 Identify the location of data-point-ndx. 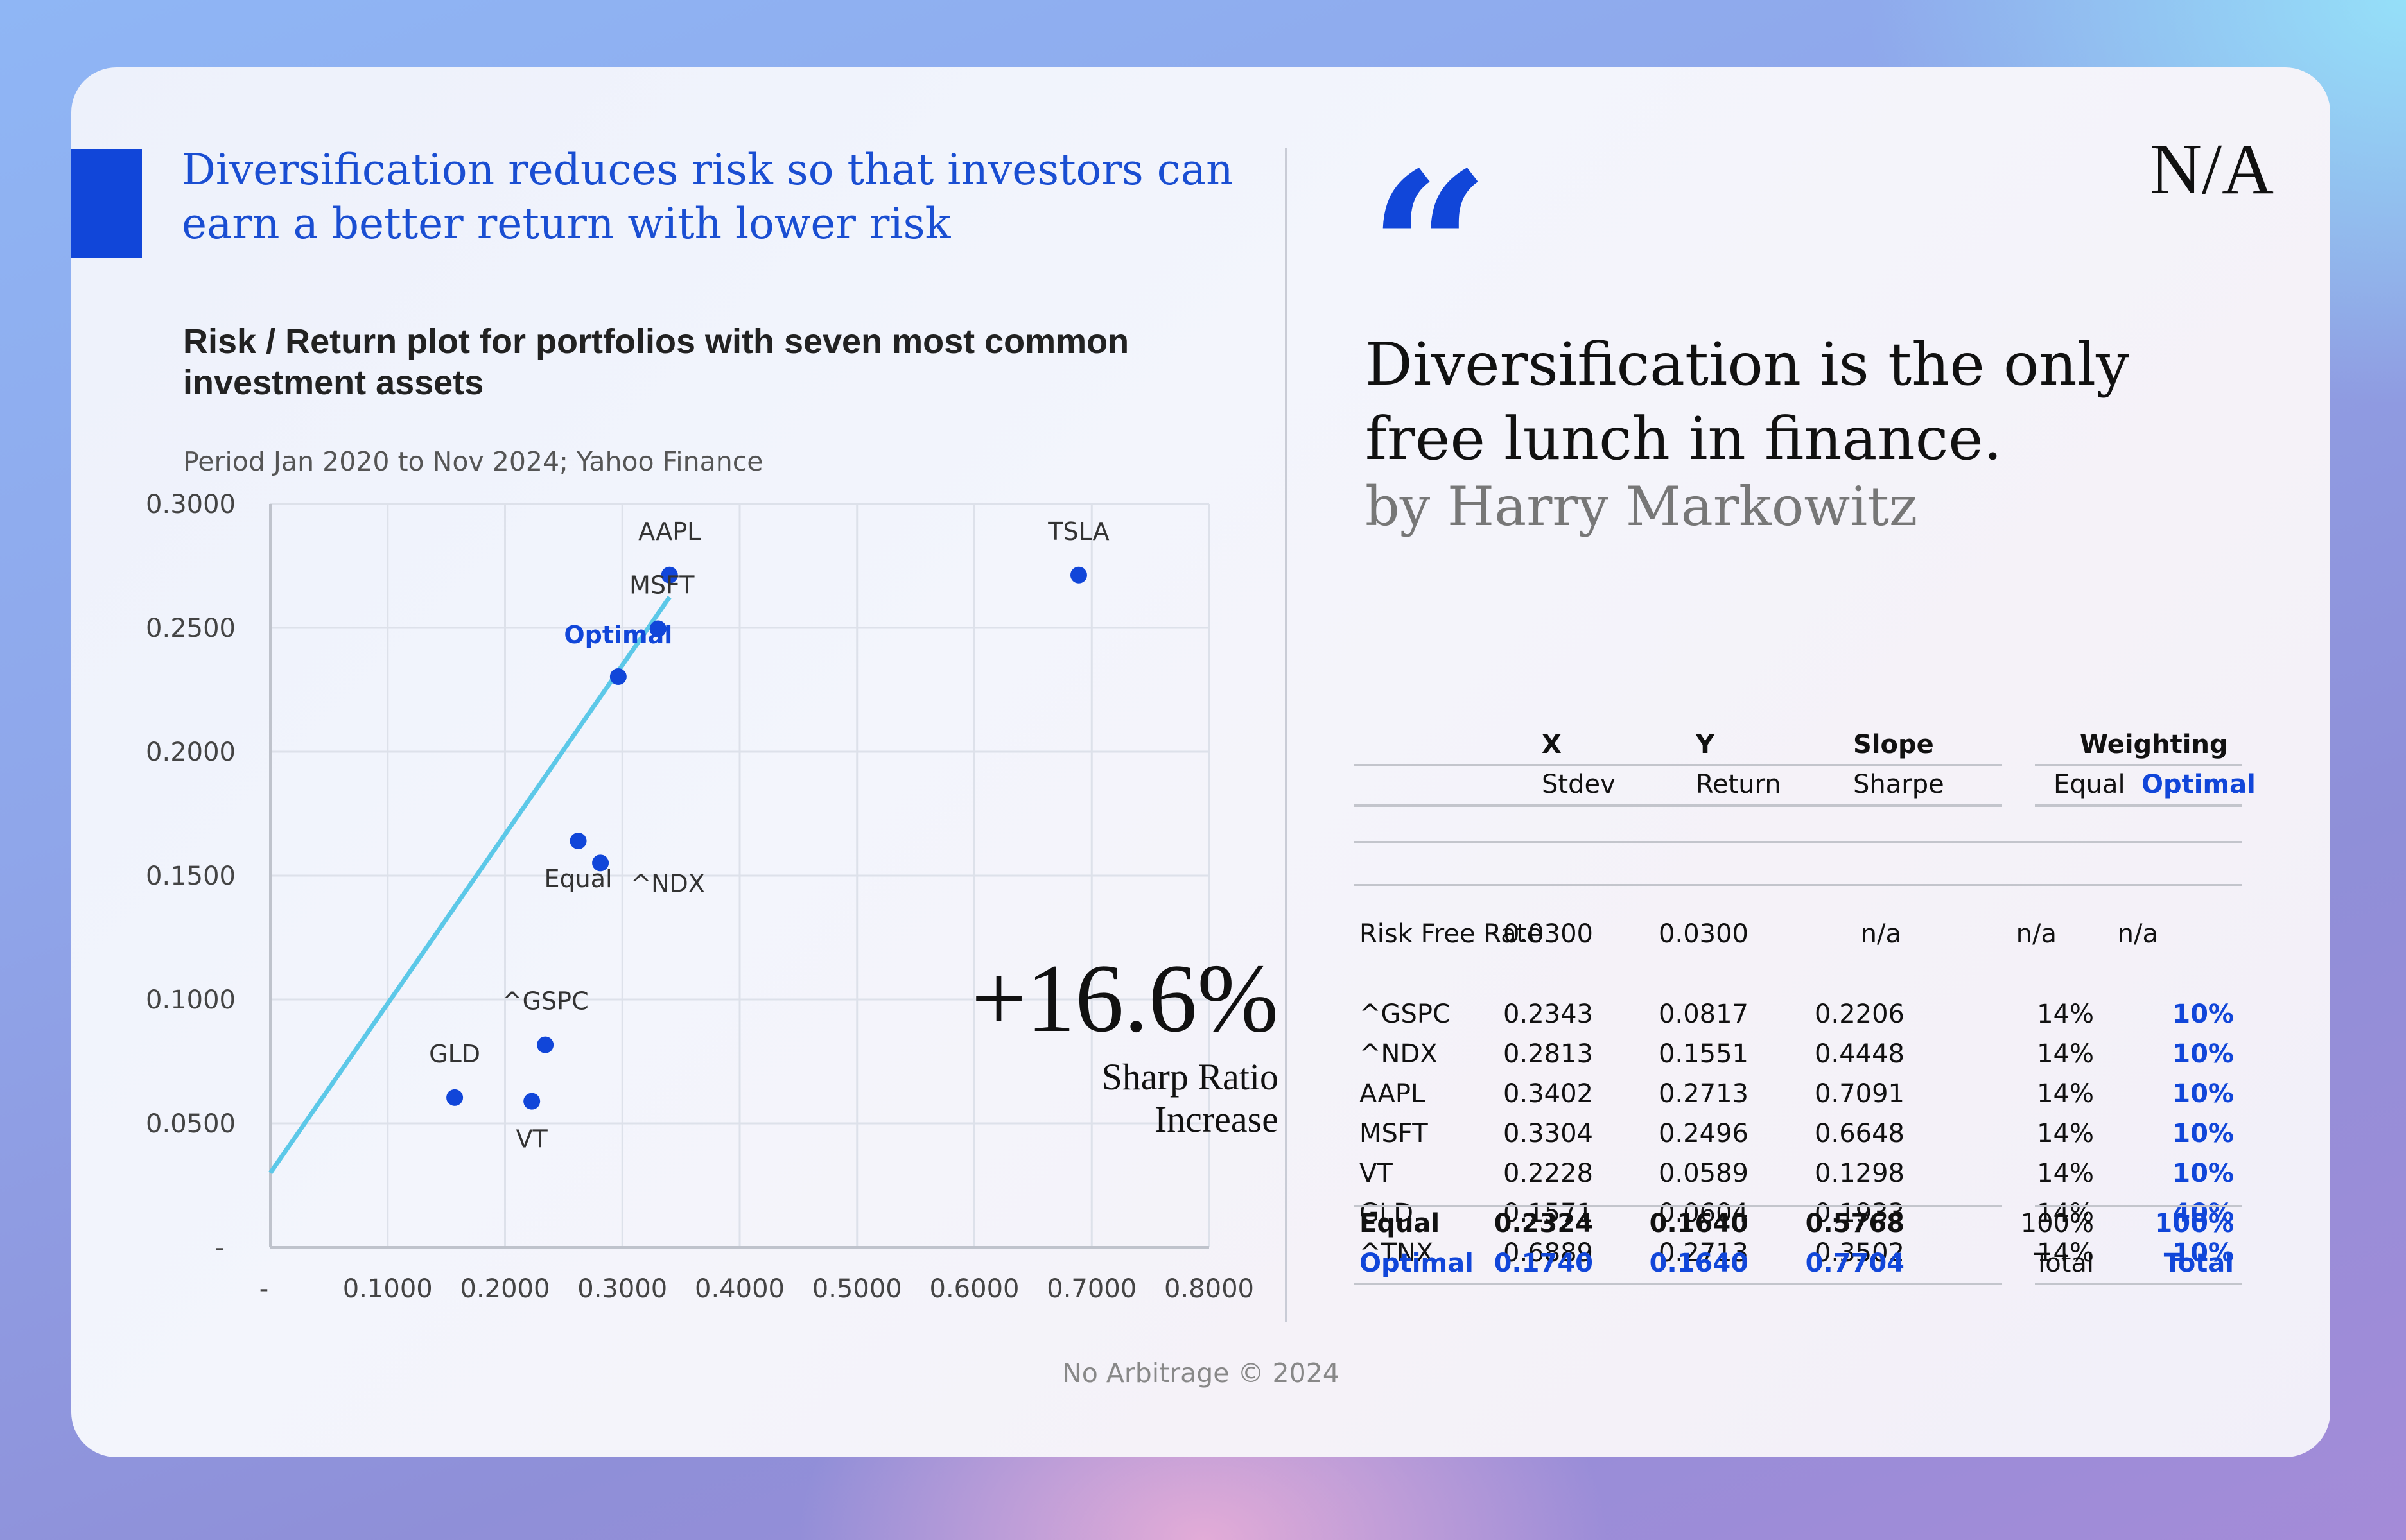
(600, 863).